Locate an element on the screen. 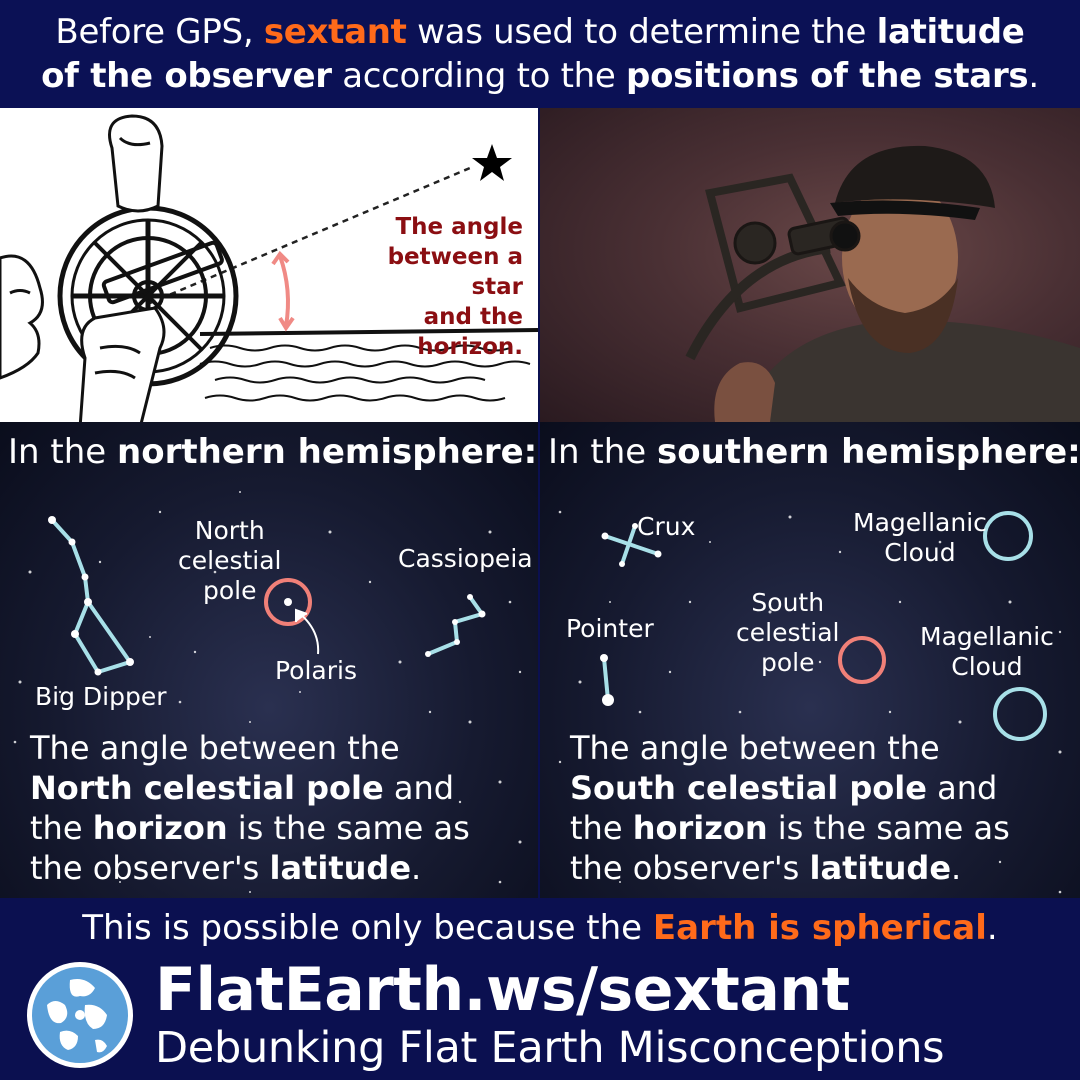 Image resolution: width=1080 pixels, height=1080 pixels. header-text: Before GPS, is located at coordinates (159, 32).